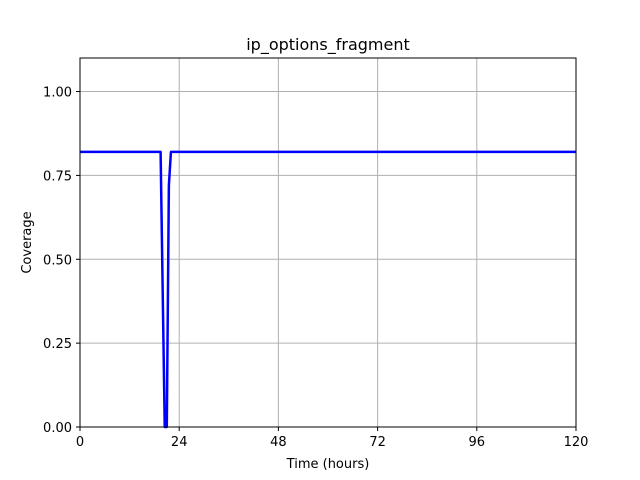 The height and width of the screenshot is (480, 640). I want to click on x-tick-label: 96, so click(477, 442).